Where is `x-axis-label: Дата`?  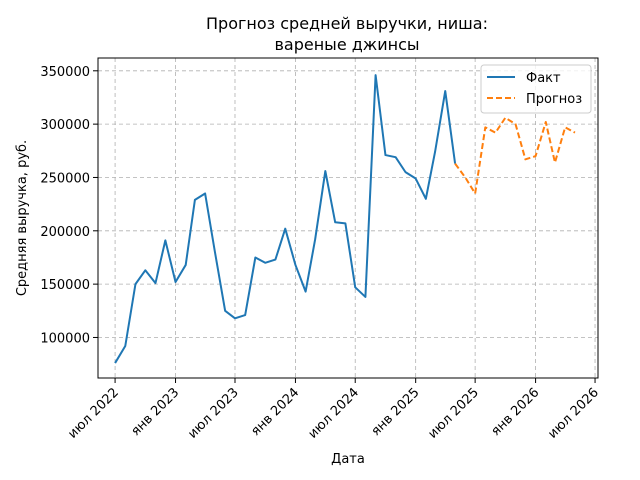 x-axis-label: Дата is located at coordinates (348, 459).